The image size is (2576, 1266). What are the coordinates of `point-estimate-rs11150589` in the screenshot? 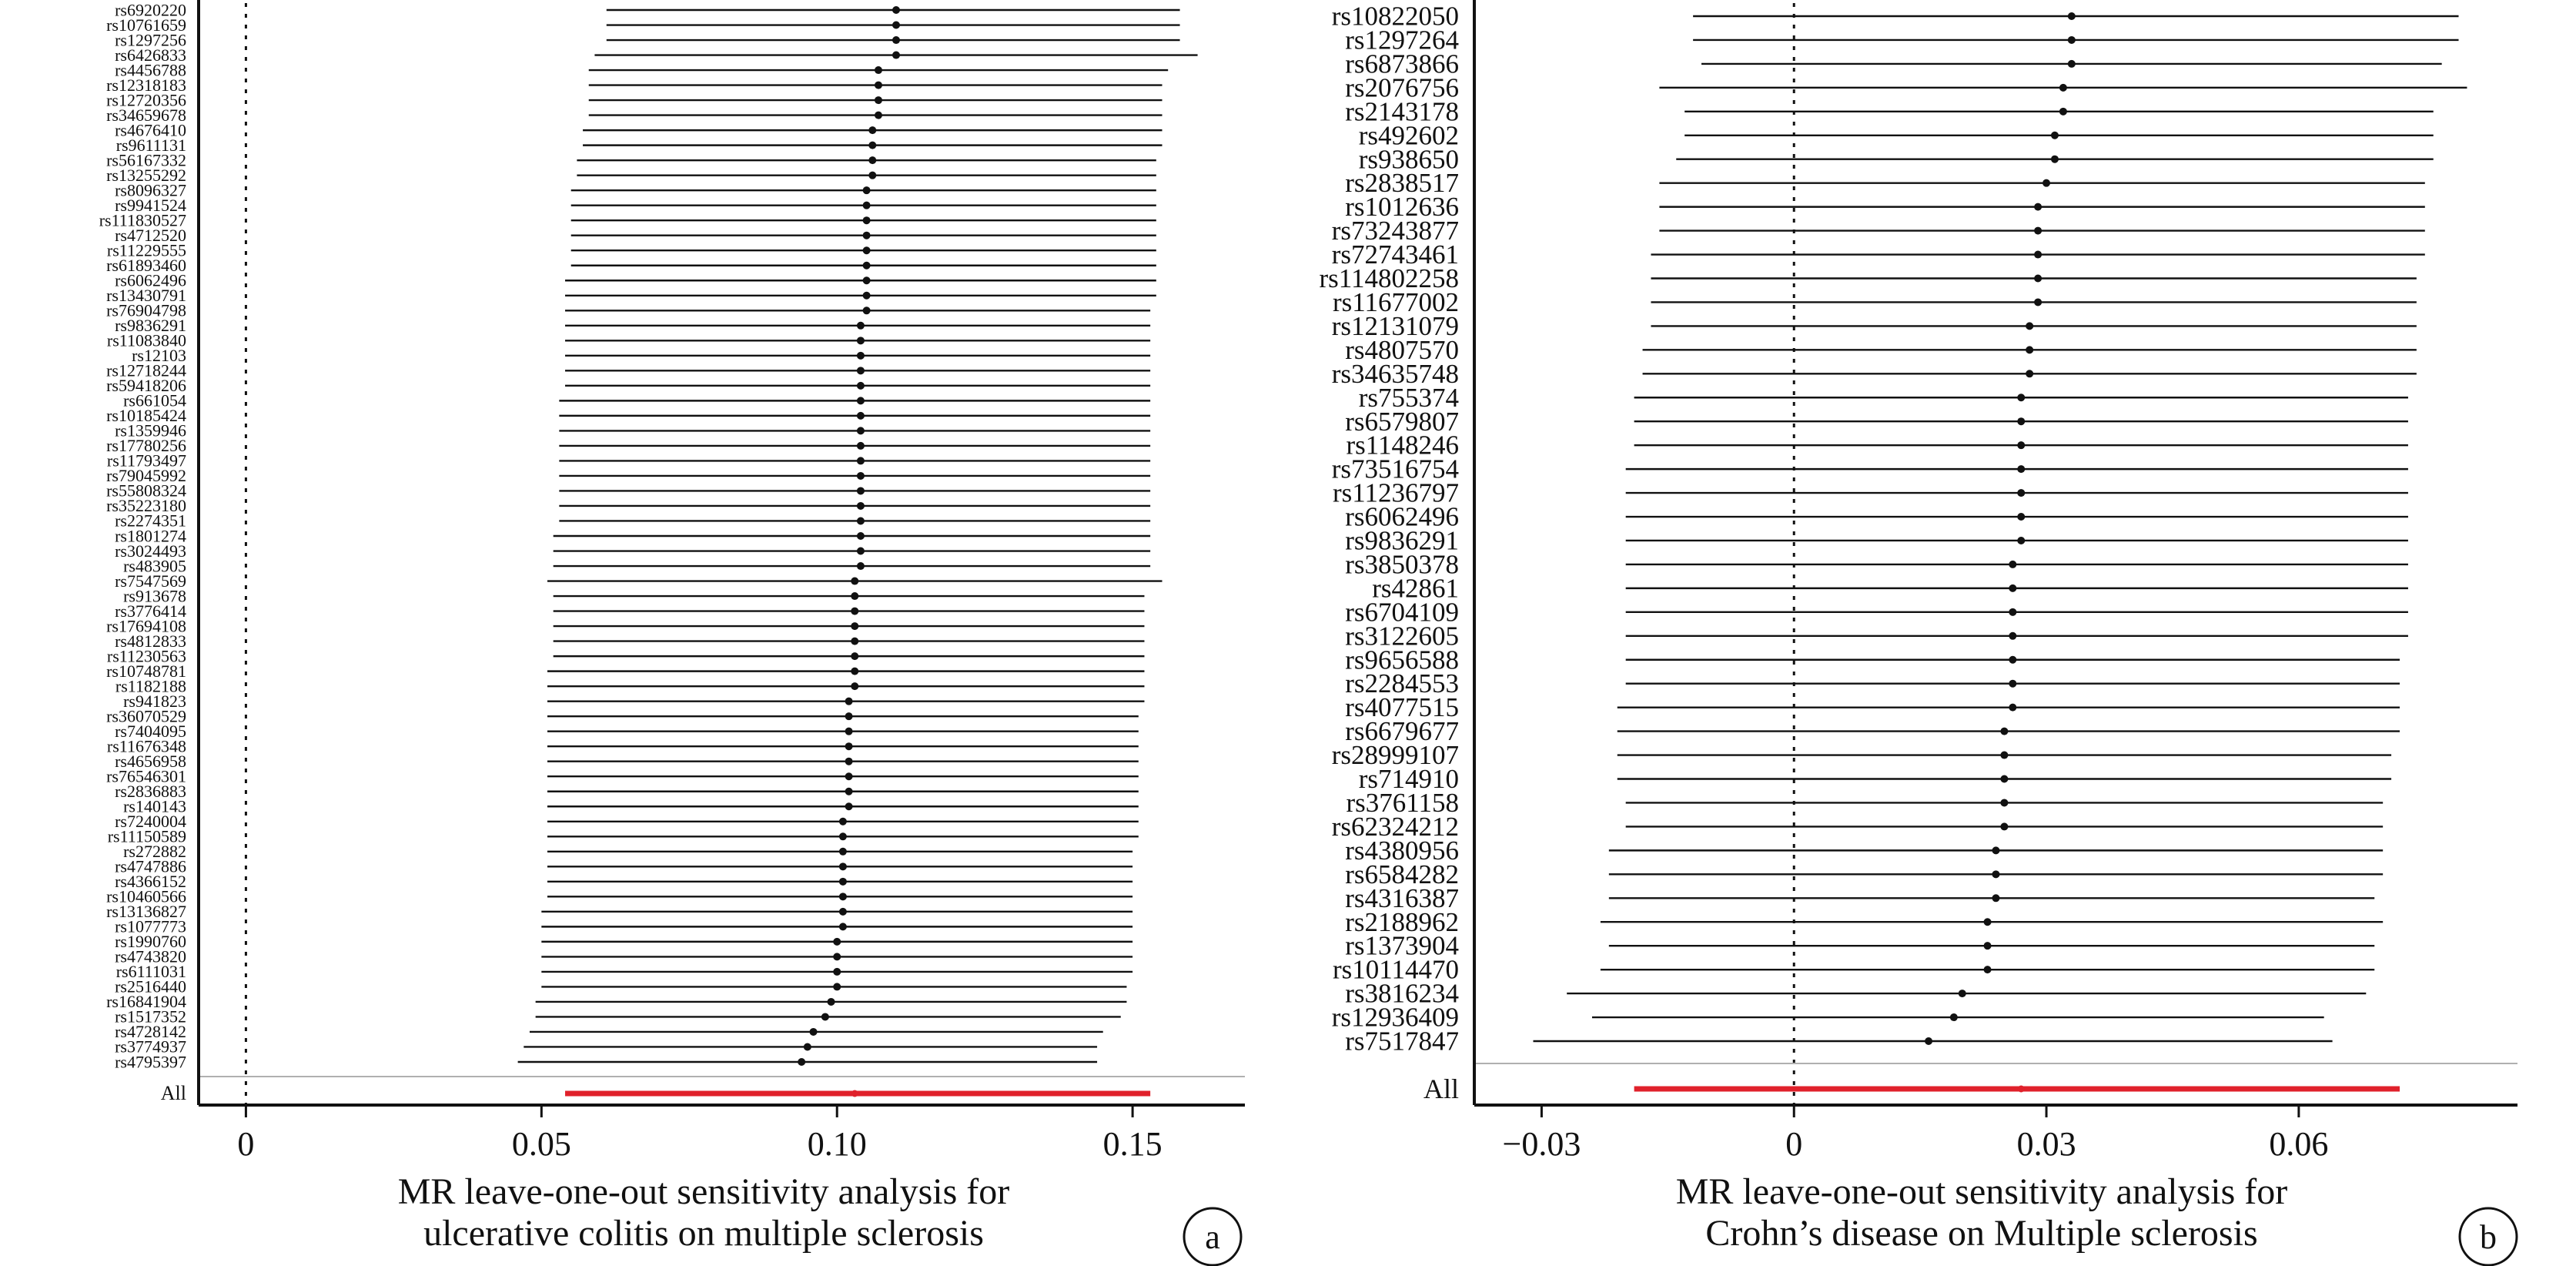 It's located at (843, 836).